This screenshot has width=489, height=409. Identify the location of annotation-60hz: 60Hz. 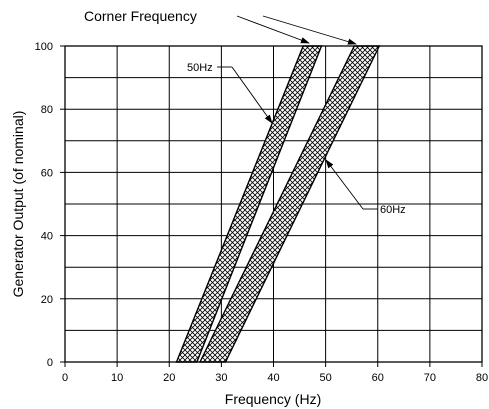
(393, 210).